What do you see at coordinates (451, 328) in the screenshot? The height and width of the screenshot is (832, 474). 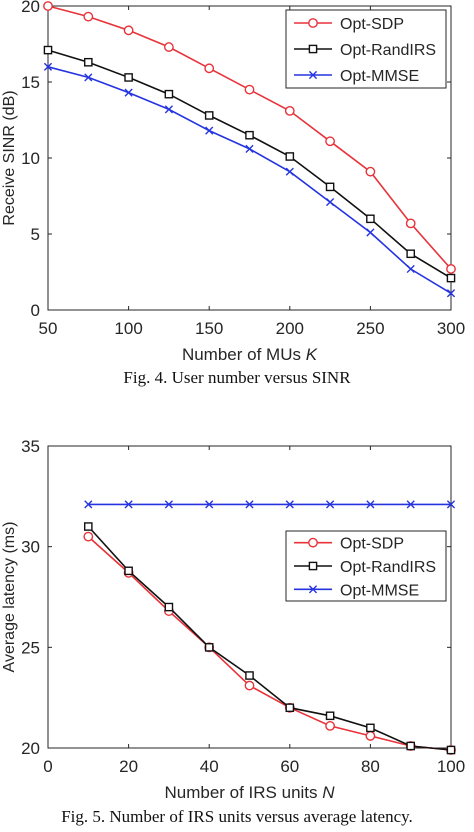 I see `x-tick-label: 300` at bounding box center [451, 328].